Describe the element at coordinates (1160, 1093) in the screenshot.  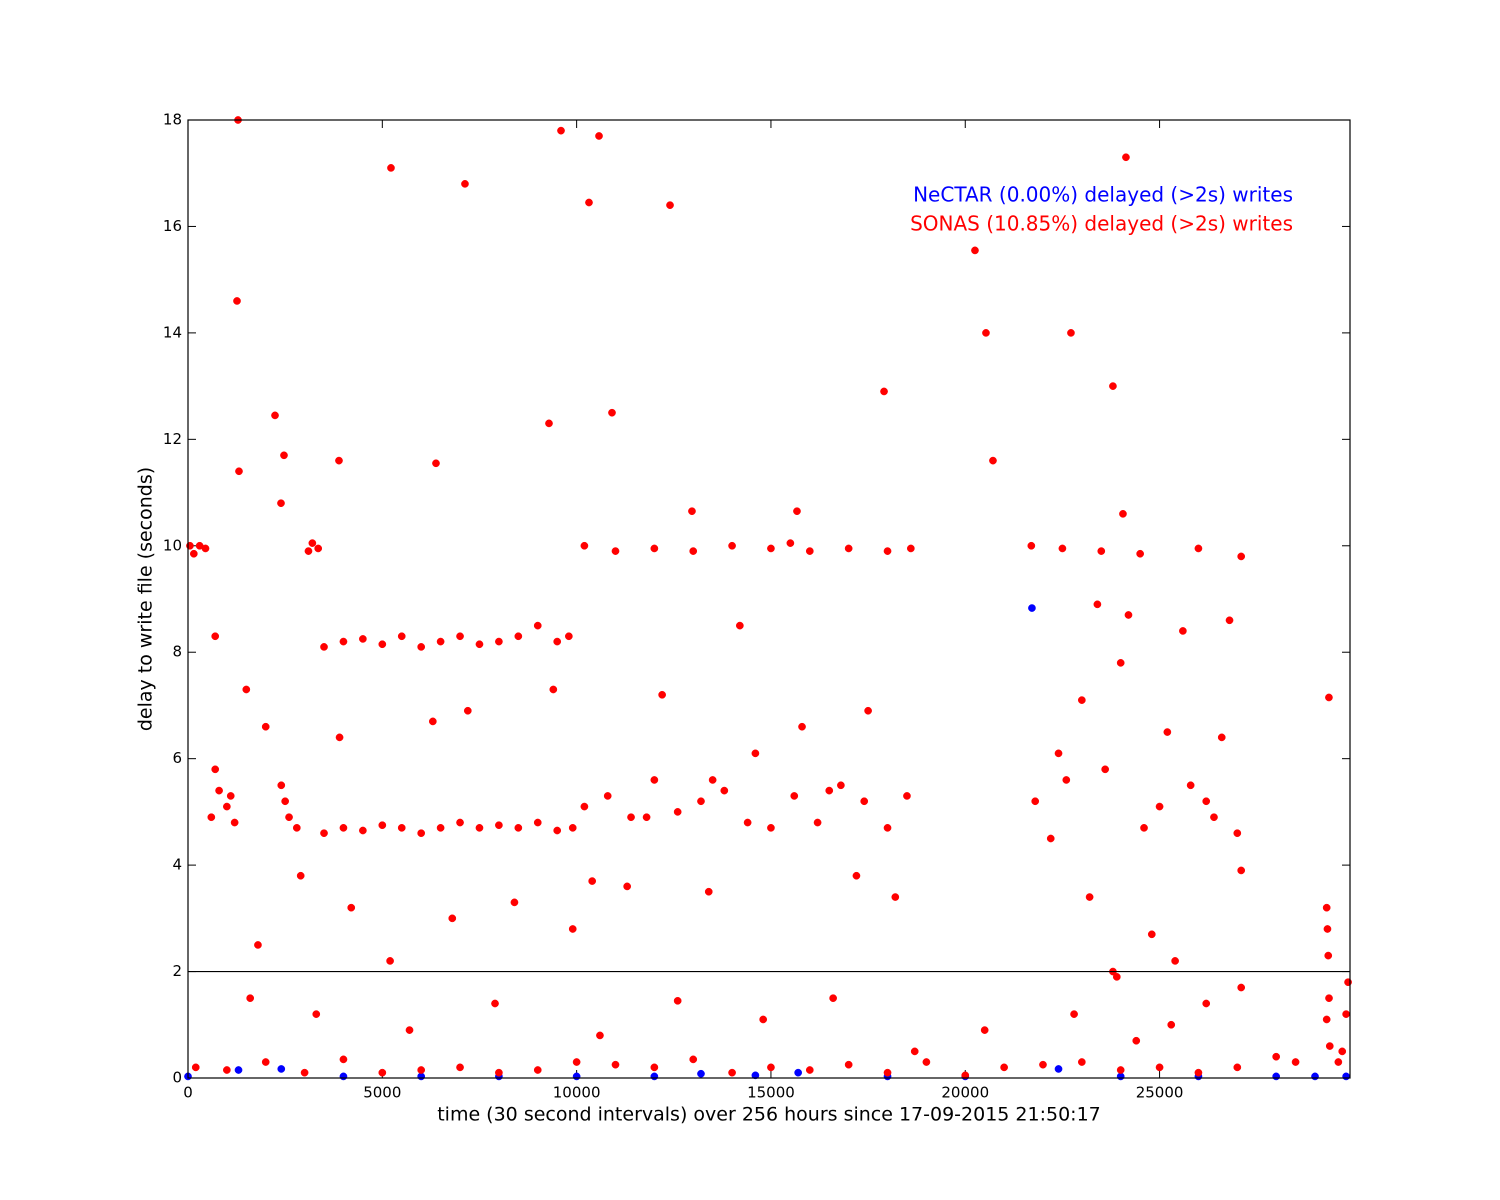
I see `x-tick-label: 25000` at that location.